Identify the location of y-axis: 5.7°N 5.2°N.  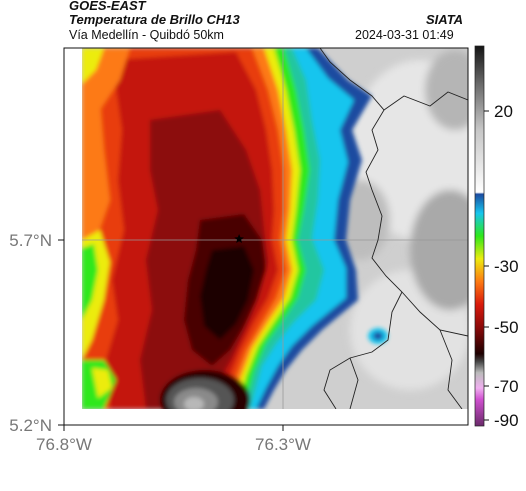
(36, 333).